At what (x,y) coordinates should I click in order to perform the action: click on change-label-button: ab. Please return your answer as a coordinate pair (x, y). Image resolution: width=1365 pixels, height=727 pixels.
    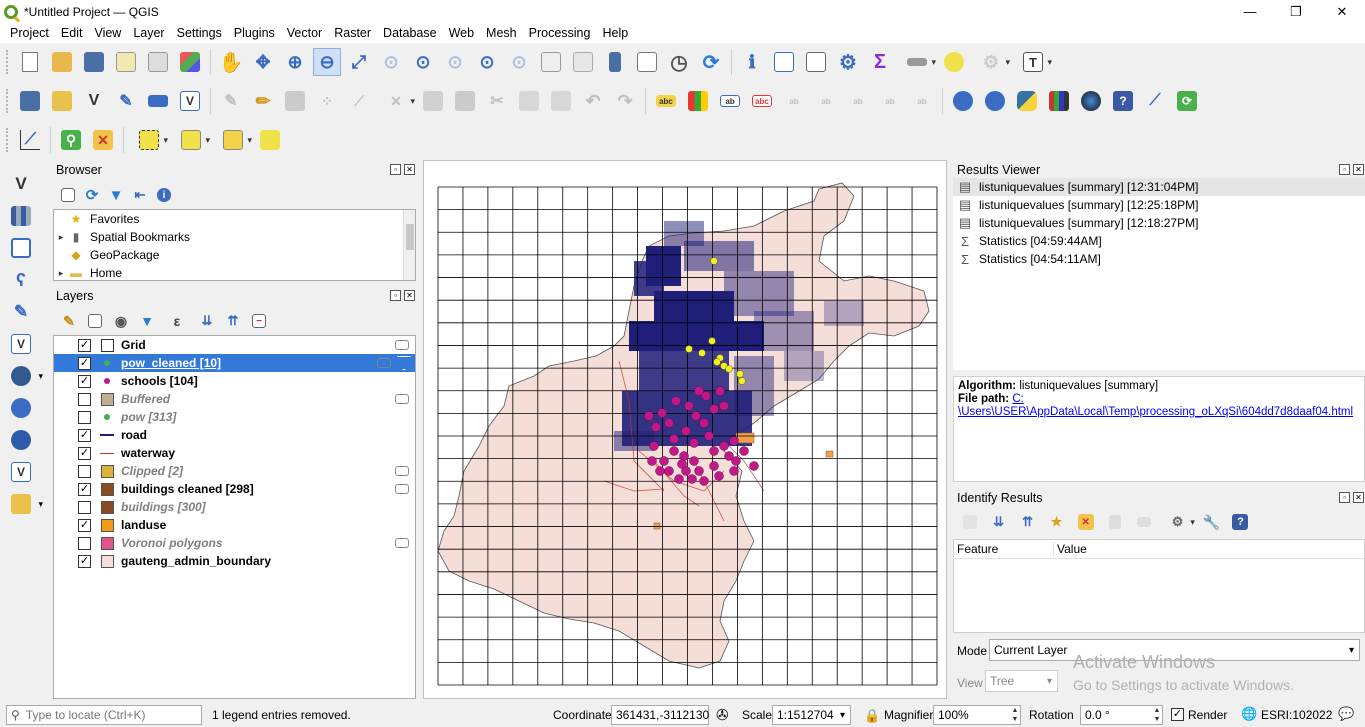
    Looking at the image, I should click on (858, 101).